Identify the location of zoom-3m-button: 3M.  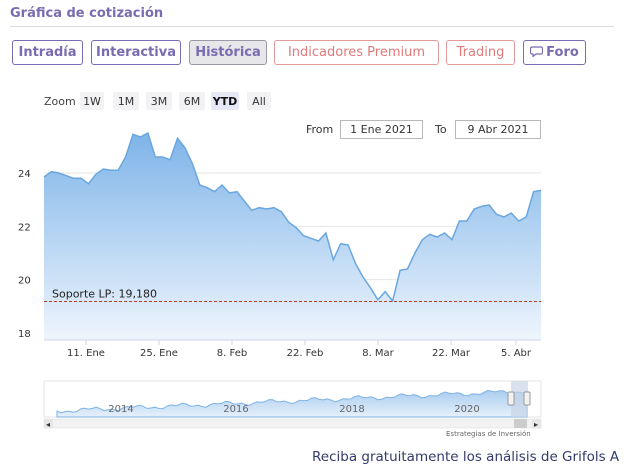
(159, 101).